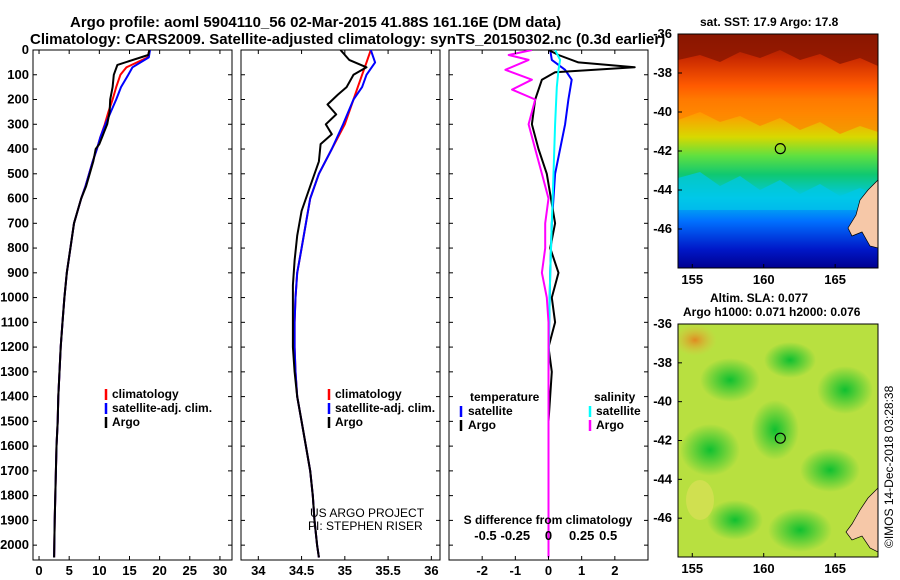 This screenshot has width=900, height=580. Describe the element at coordinates (14, 445) in the screenshot. I see `depth-tick-label: 1600` at that location.